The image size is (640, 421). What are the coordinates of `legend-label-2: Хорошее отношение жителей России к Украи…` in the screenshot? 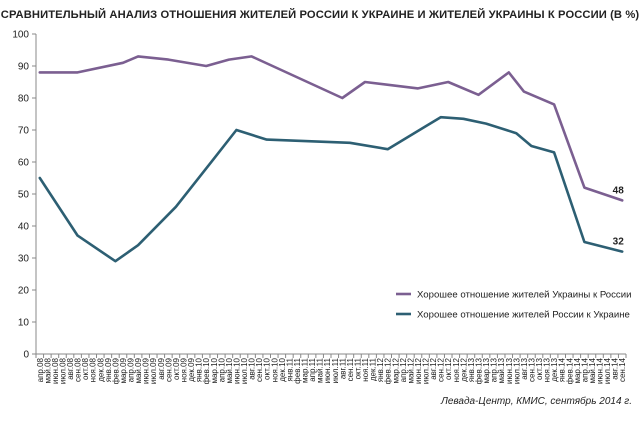 It's located at (523, 315).